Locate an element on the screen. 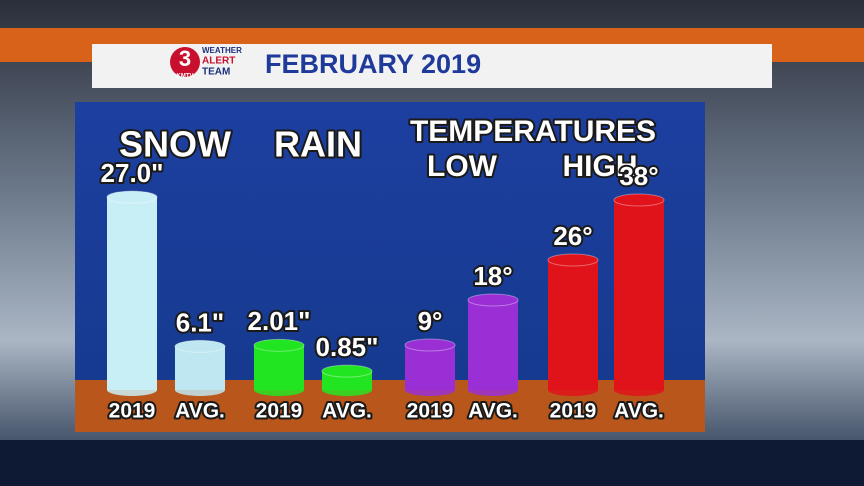  value-label: 6.1" is located at coordinates (200, 322).